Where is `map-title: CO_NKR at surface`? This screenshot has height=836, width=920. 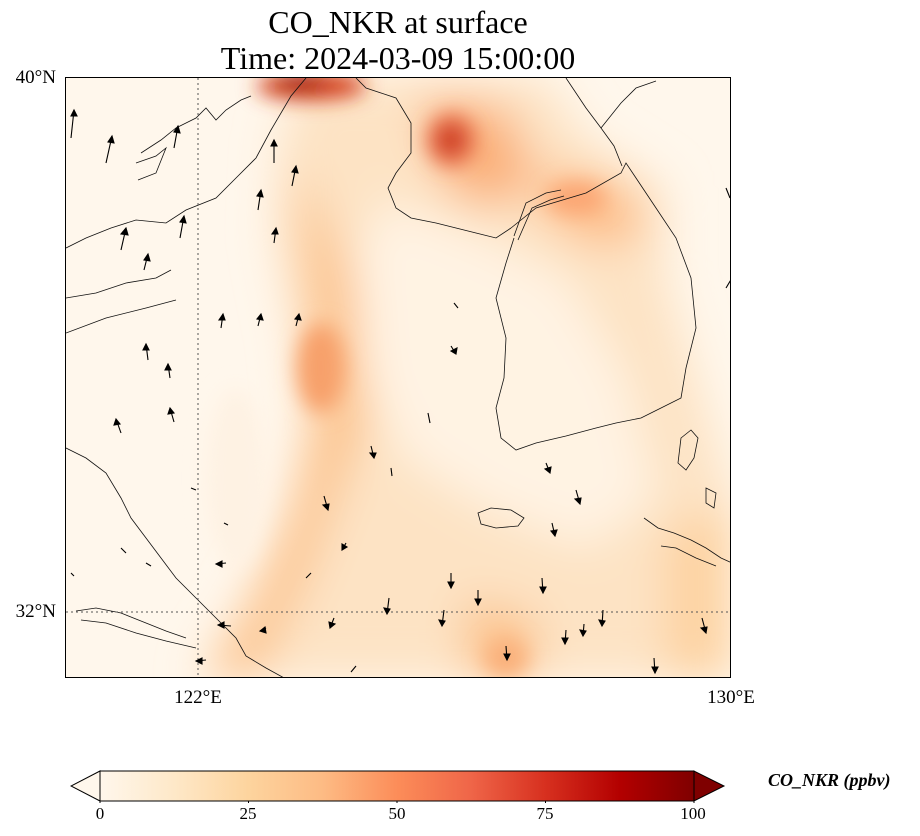 map-title: CO_NKR at surface is located at coordinates (398, 22).